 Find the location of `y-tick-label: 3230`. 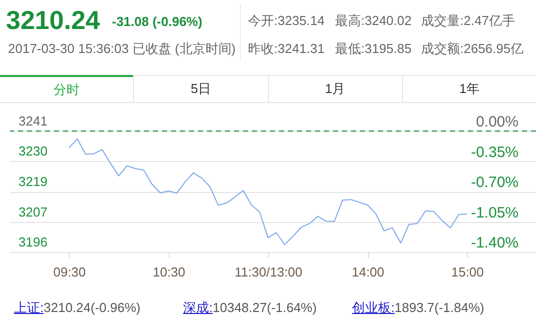

y-tick-label: 3230 is located at coordinates (33, 151).